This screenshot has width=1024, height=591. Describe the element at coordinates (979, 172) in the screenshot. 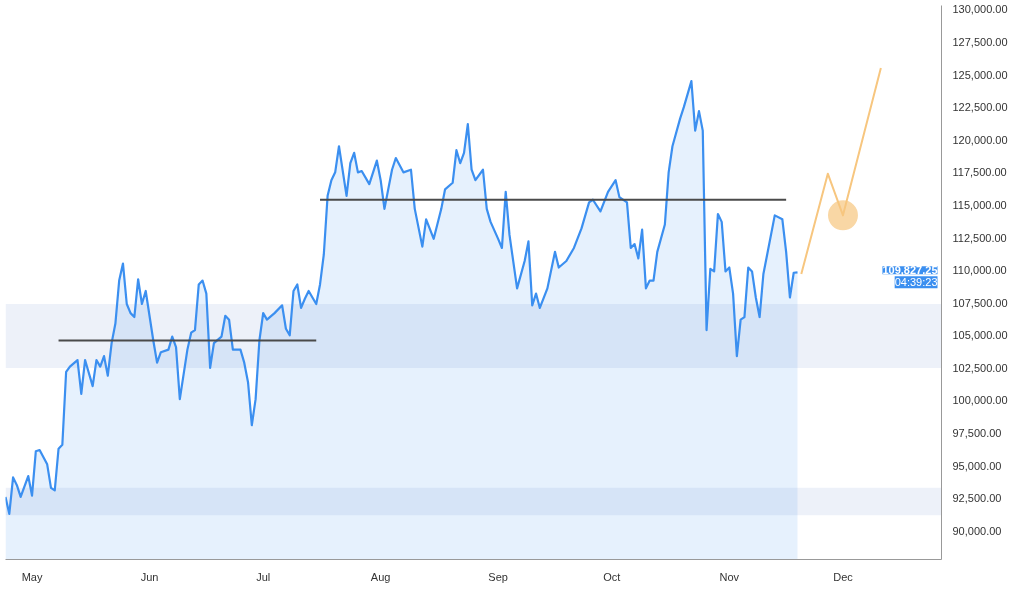

I see `y-tick-label: 117,500.00` at that location.